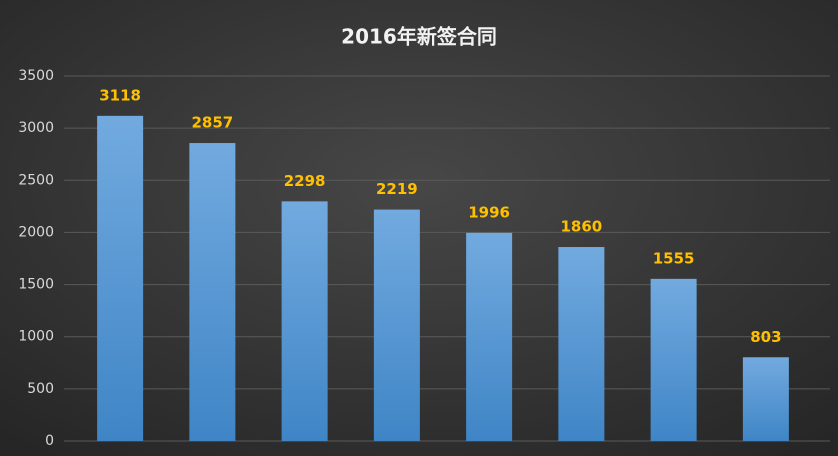  I want to click on value-label: 803, so click(765, 337).